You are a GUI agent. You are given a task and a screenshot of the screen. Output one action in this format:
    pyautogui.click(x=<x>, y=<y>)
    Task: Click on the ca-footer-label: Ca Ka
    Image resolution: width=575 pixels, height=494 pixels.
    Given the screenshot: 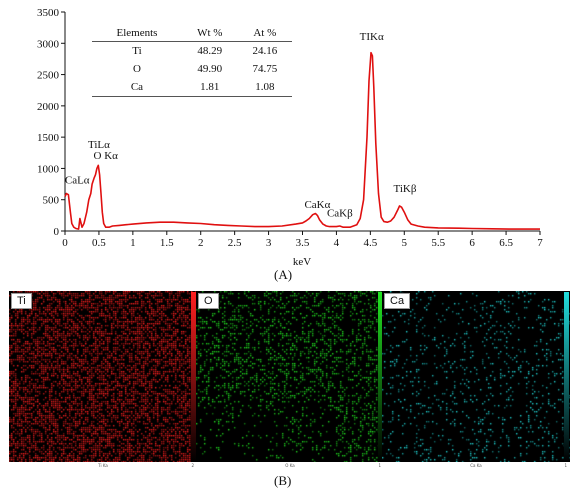 What is the action you would take?
    pyautogui.click(x=476, y=465)
    